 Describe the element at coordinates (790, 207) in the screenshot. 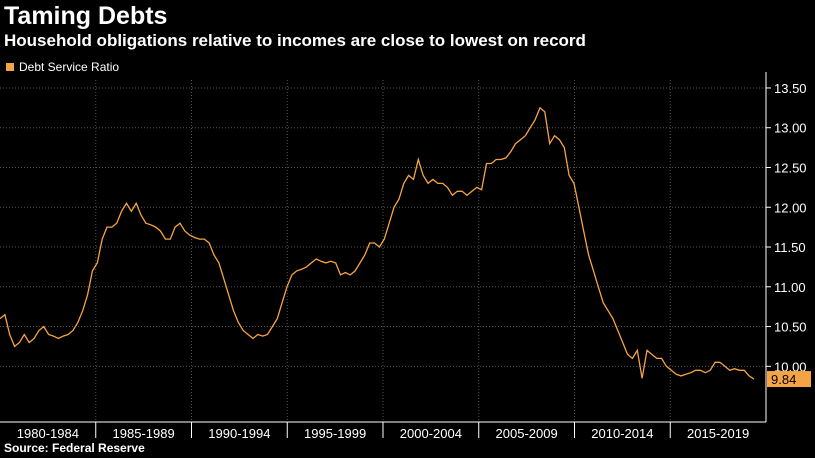

I see `y-tick-label: 12.00` at that location.